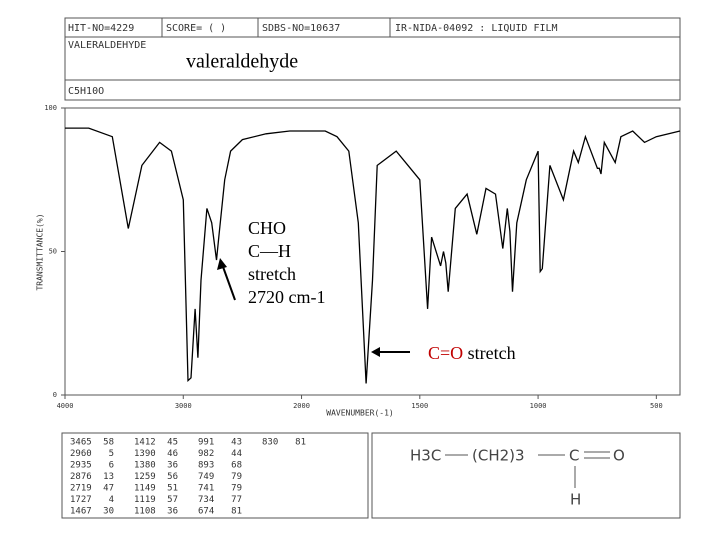 The width and height of the screenshot is (720, 540). Describe the element at coordinates (498, 456) in the screenshot. I see `structure-part: (CH2)3` at that location.